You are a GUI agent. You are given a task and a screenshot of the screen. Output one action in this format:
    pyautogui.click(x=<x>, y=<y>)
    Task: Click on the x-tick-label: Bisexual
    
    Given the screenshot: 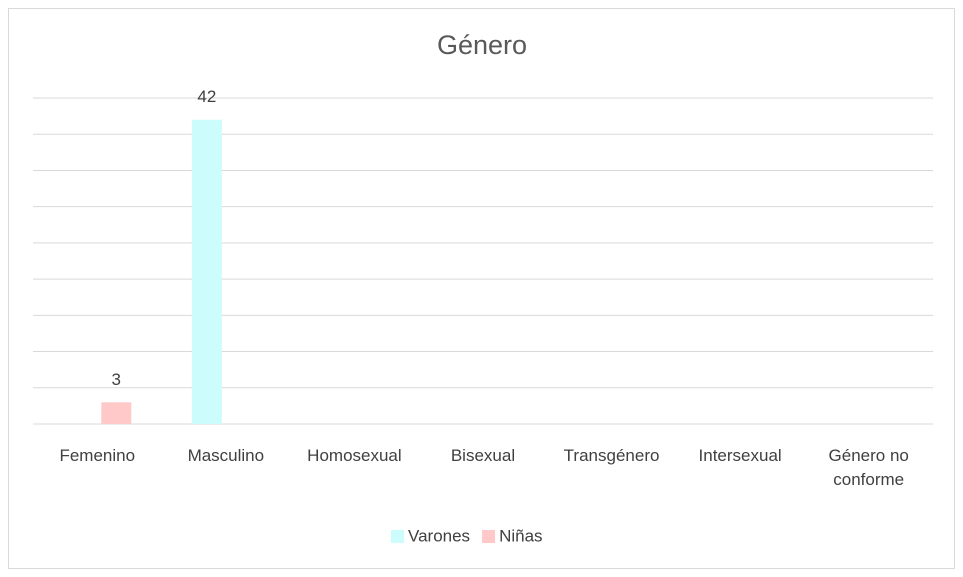 What is the action you would take?
    pyautogui.click(x=483, y=455)
    